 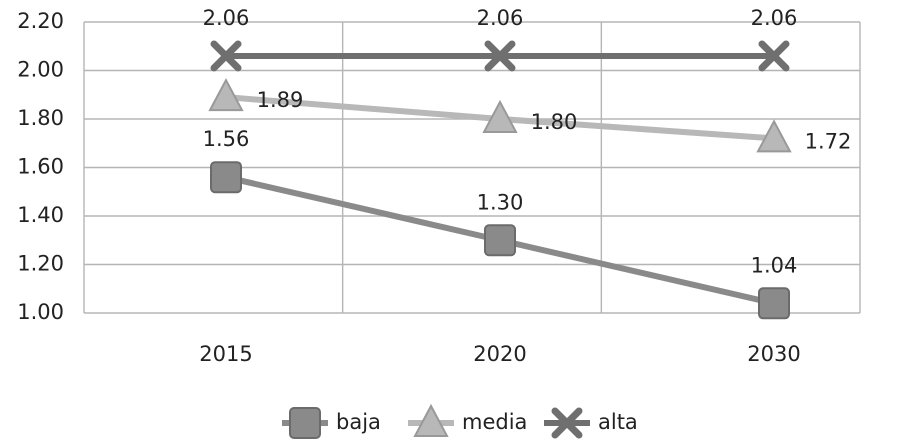 What do you see at coordinates (40, 264) in the screenshot?
I see `y-tick-label: 1.20` at bounding box center [40, 264].